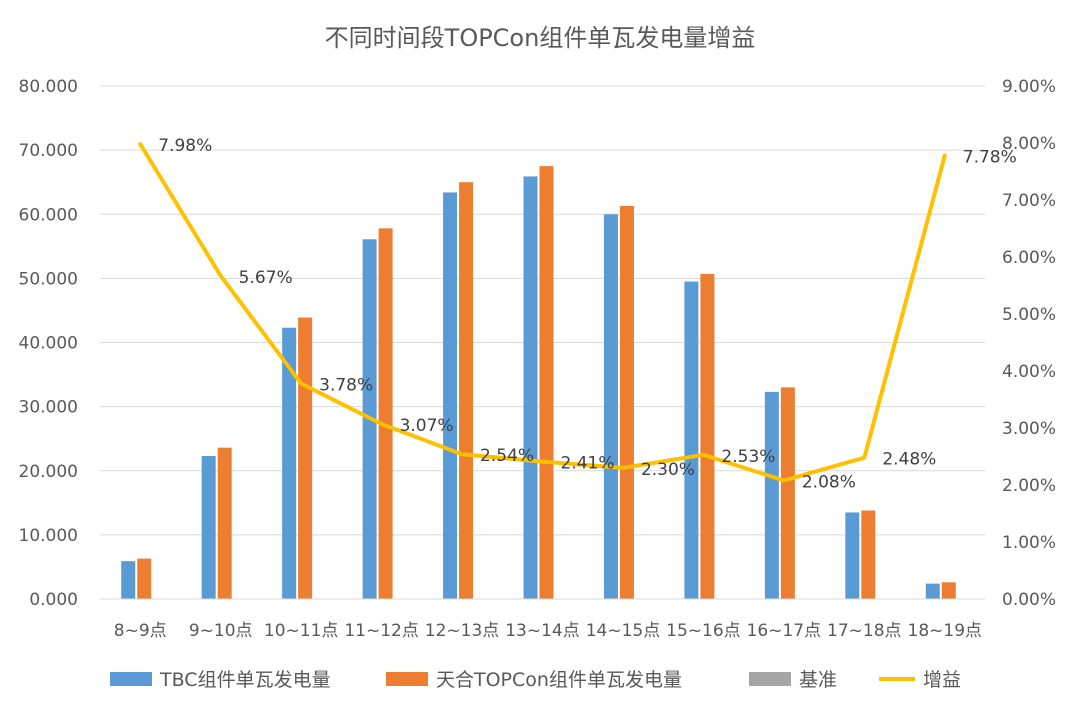 Image resolution: width=1080 pixels, height=716 pixels. I want to click on chart-title: 不同时间段TOPCon组件单瓦发电量增益, so click(540, 38).